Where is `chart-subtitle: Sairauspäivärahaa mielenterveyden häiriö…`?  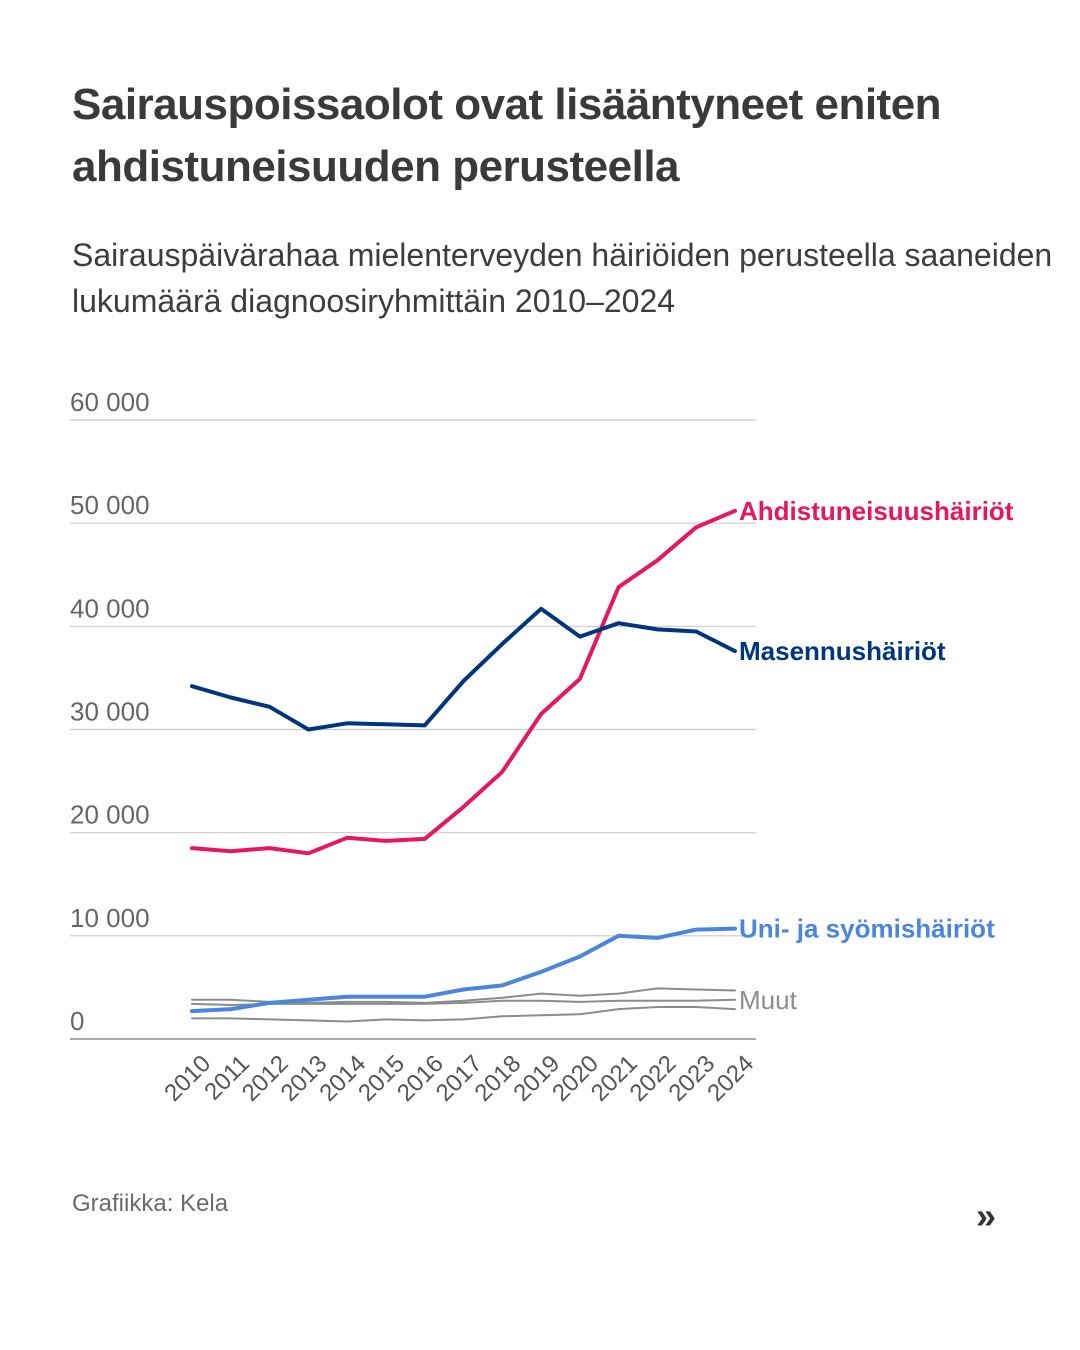 chart-subtitle: Sairauspäivärahaa mielenterveyden häiriö… is located at coordinates (562, 278).